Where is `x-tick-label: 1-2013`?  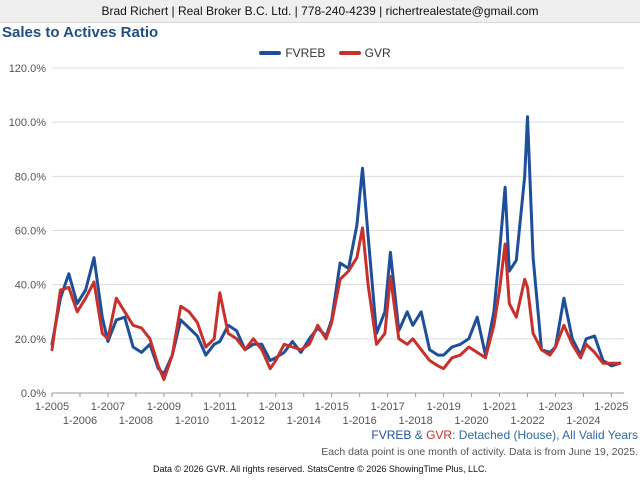 x-tick-label: 1-2013 is located at coordinates (276, 407).